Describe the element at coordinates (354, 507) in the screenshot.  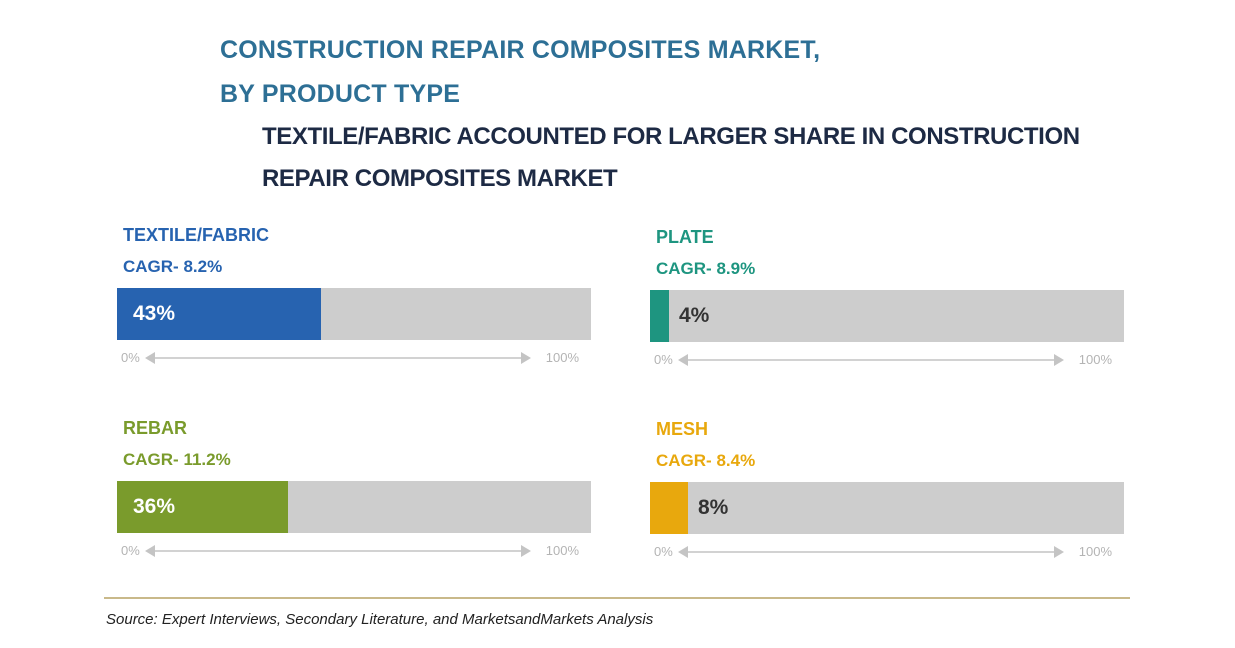
I see `bar-track: 36%` at that location.